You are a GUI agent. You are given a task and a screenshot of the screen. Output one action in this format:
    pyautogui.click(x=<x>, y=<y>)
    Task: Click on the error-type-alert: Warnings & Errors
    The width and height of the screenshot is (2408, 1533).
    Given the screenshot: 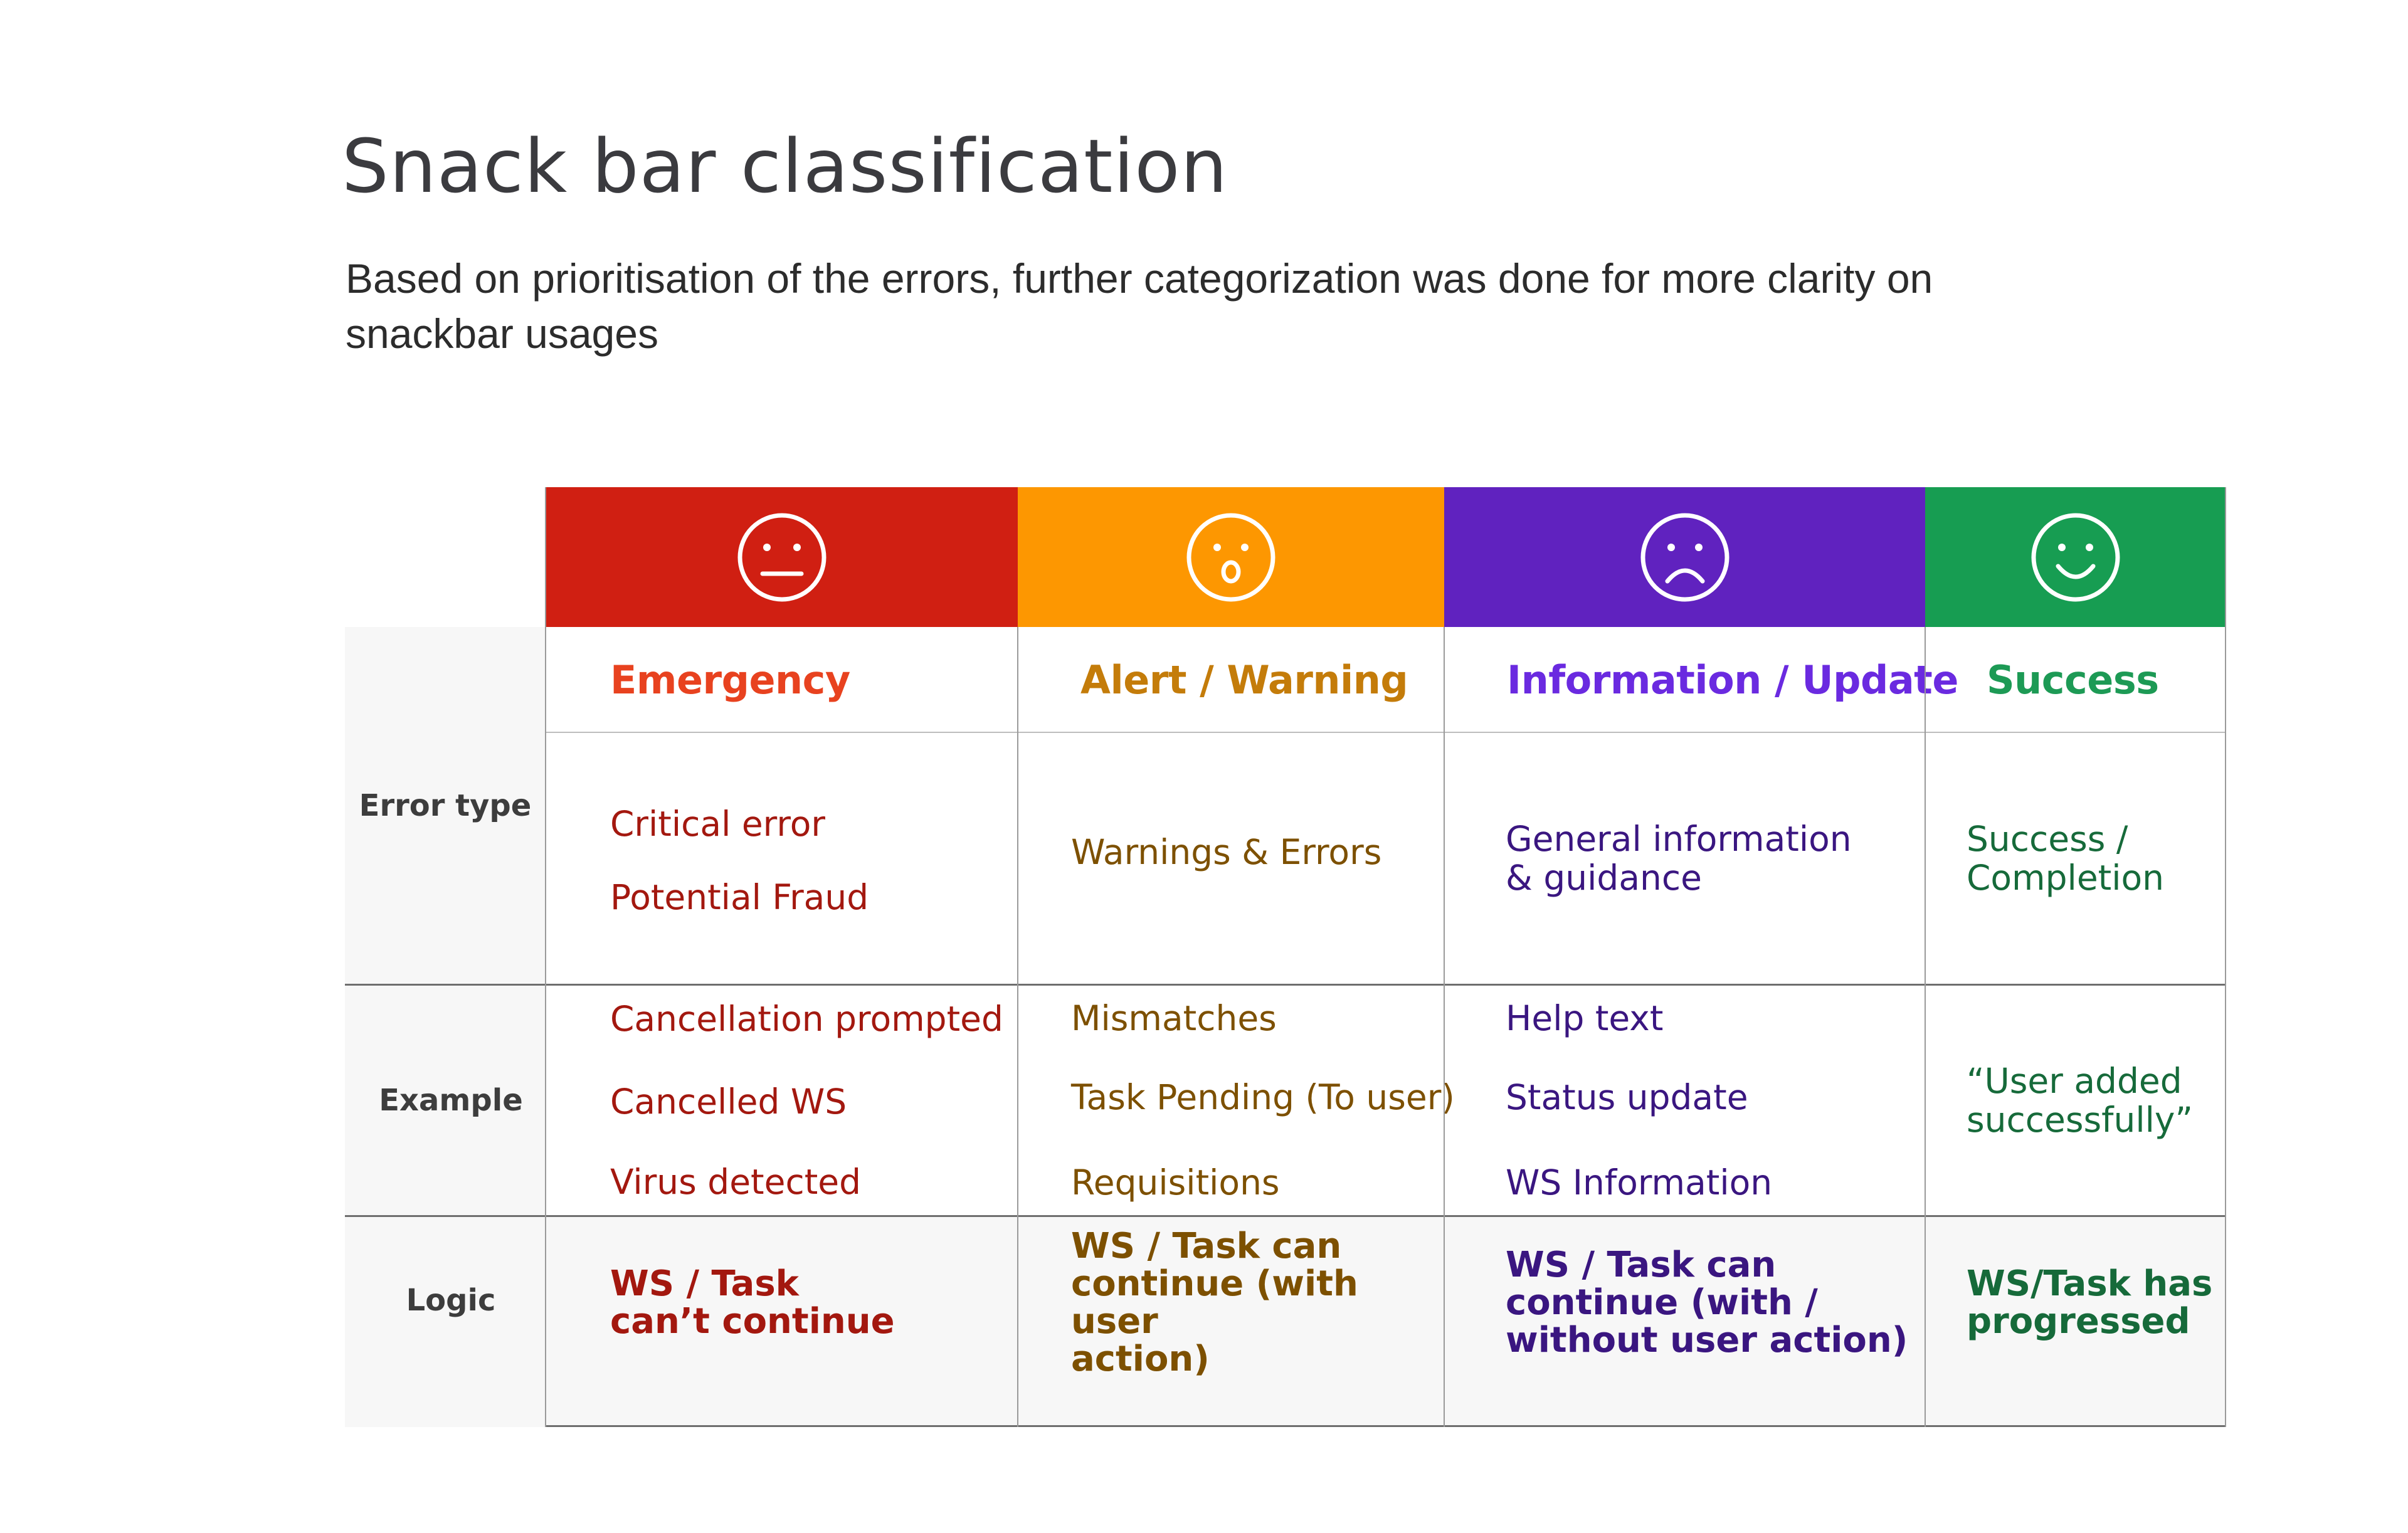 What is the action you would take?
    pyautogui.click(x=1231, y=858)
    